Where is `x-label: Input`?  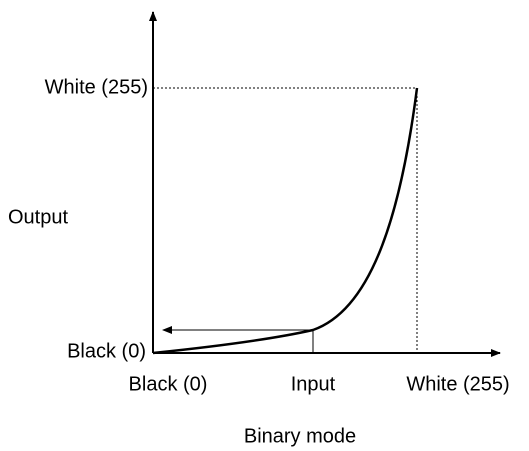
x-label: Input is located at coordinates (313, 384).